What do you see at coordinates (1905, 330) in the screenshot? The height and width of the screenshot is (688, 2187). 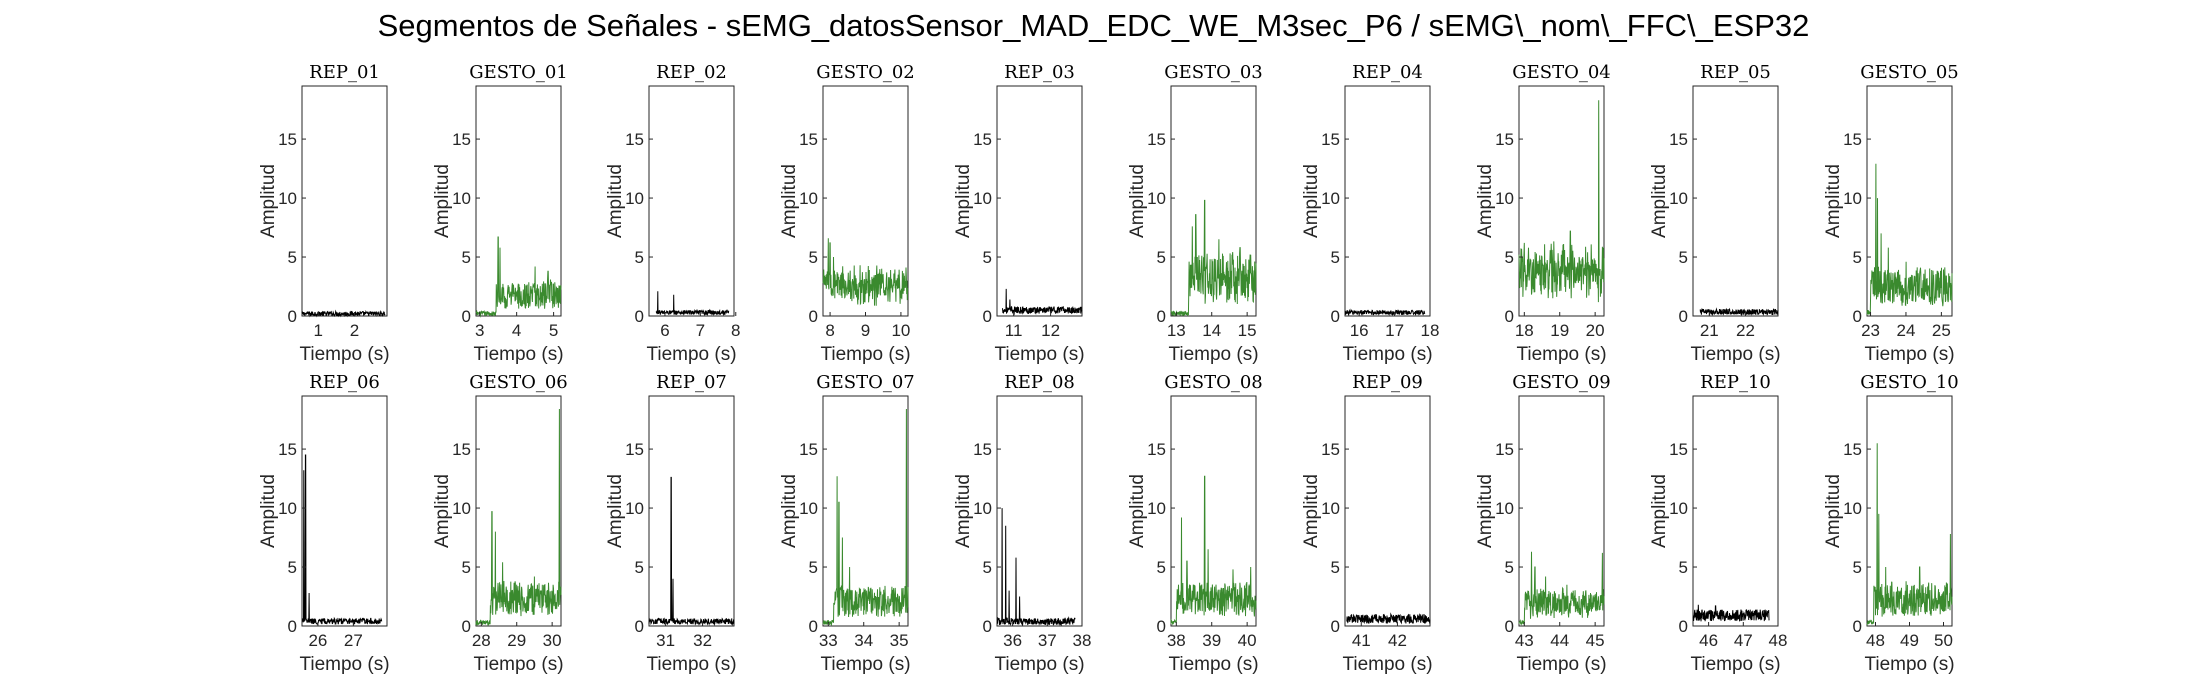 I see `x-tick-label: 24` at bounding box center [1905, 330].